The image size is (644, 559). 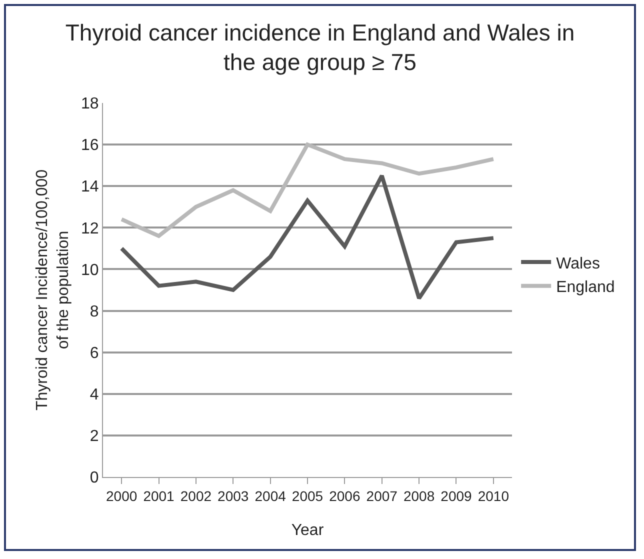 I want to click on x-tick-label: 2007, so click(x=382, y=496).